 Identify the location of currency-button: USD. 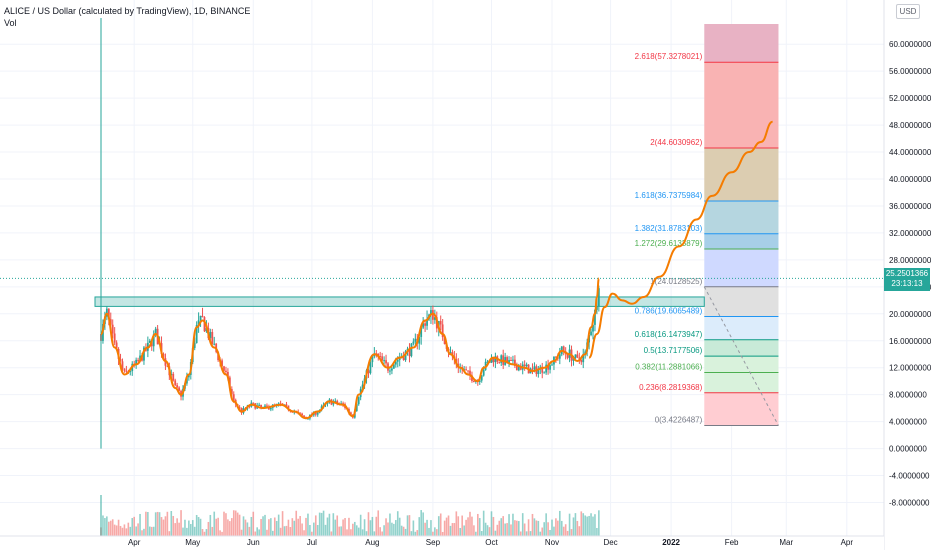
(908, 11).